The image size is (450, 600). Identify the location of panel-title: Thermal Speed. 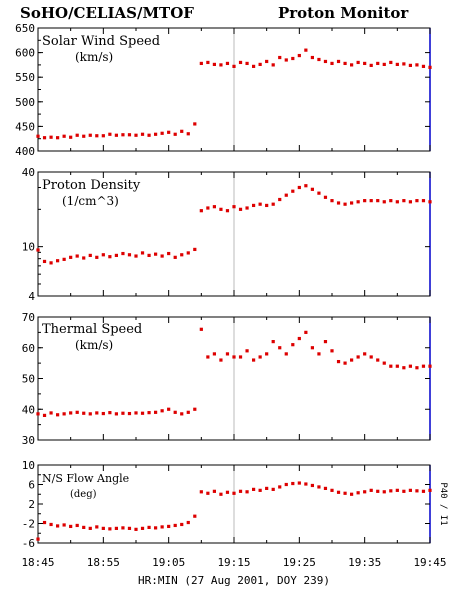
(92, 329).